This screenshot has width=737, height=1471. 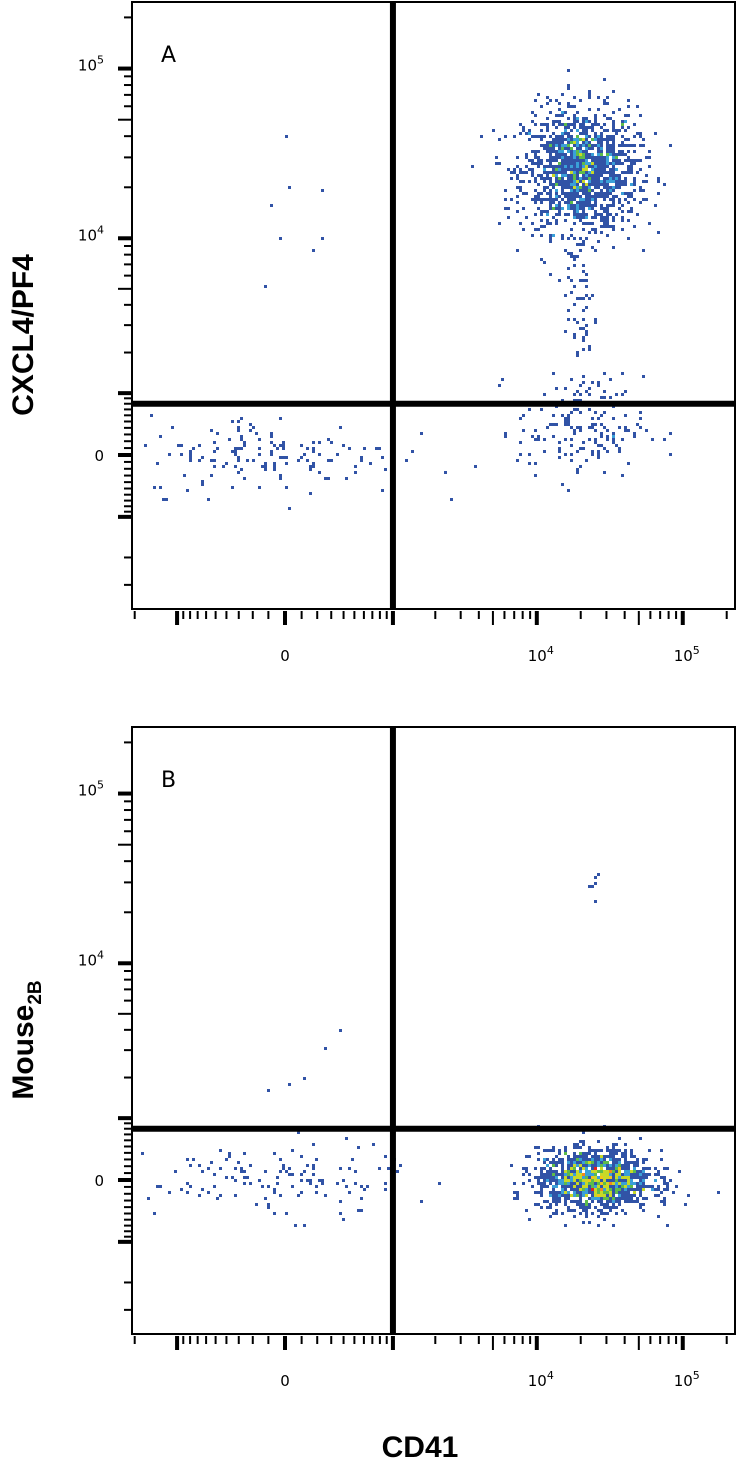 I want to click on y-axis-title-a: CXCL4/PF4, so click(x=23, y=335).